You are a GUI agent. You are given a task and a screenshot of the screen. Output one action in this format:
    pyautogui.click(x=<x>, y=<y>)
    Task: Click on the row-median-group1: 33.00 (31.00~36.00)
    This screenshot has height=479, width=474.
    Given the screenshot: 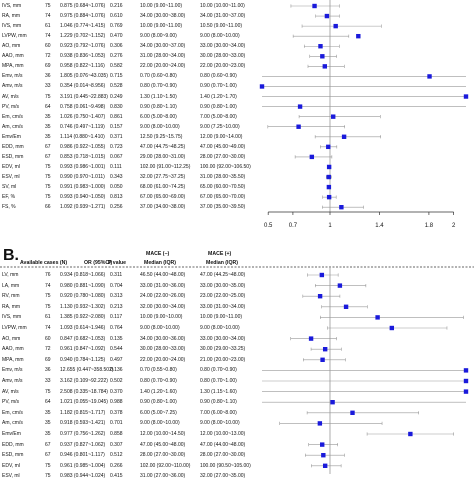 What is the action you would take?
    pyautogui.click(x=163, y=285)
    